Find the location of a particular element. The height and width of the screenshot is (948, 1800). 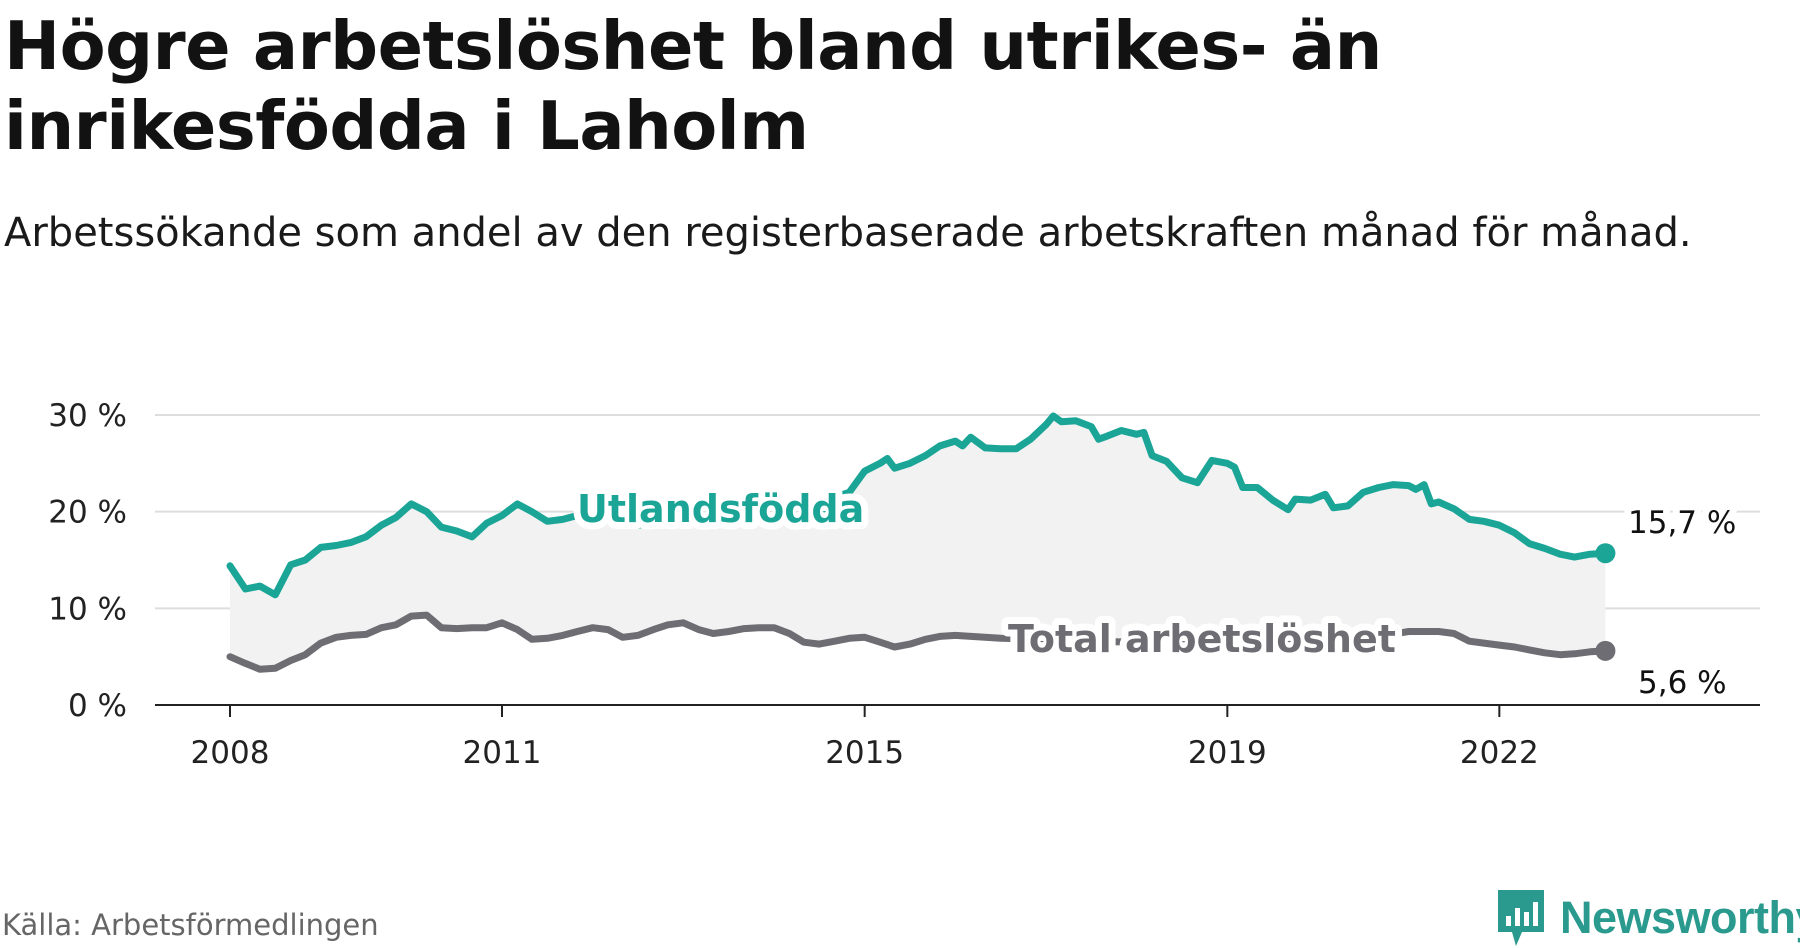

x-axis-ticks: 2008 2011 2015 2019 2022 is located at coordinates (865, 738).